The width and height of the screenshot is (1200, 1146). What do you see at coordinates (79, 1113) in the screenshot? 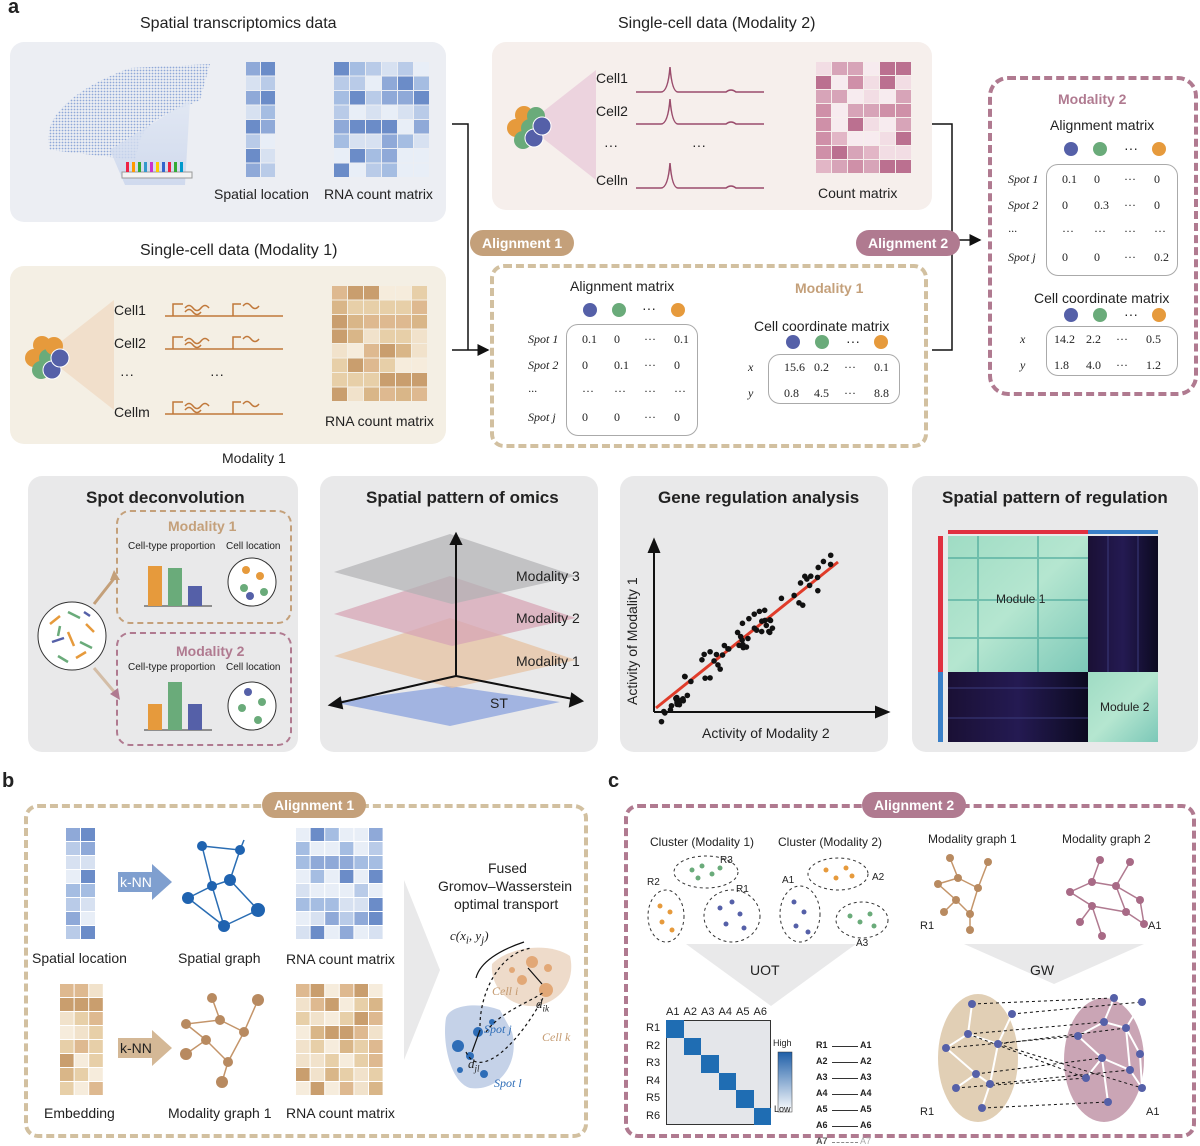
I see `b-embedding-label: Embedding` at bounding box center [79, 1113].